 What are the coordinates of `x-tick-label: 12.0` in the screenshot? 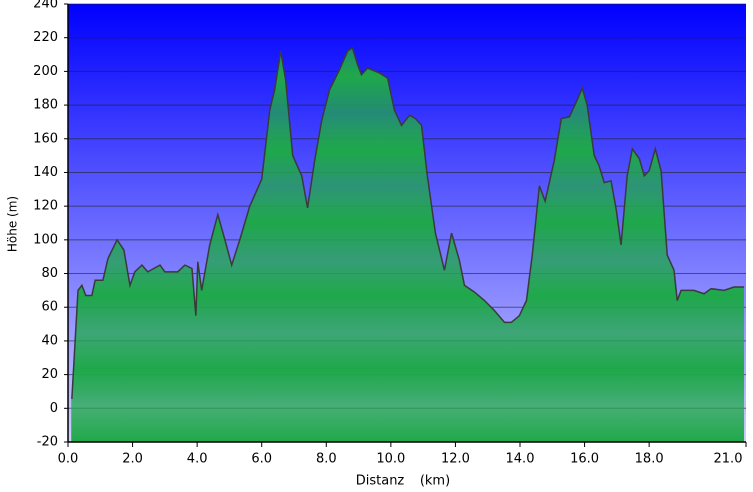 It's located at (455, 459).